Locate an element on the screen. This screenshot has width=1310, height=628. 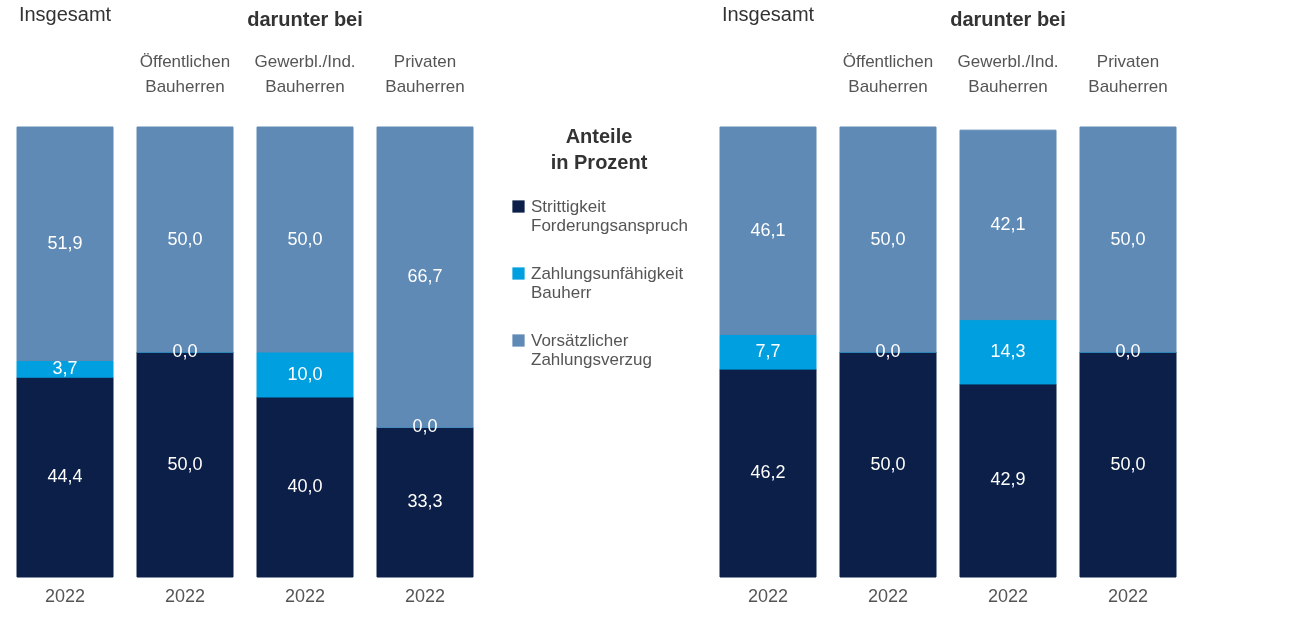
data-label: 46,1 is located at coordinates (768, 229).